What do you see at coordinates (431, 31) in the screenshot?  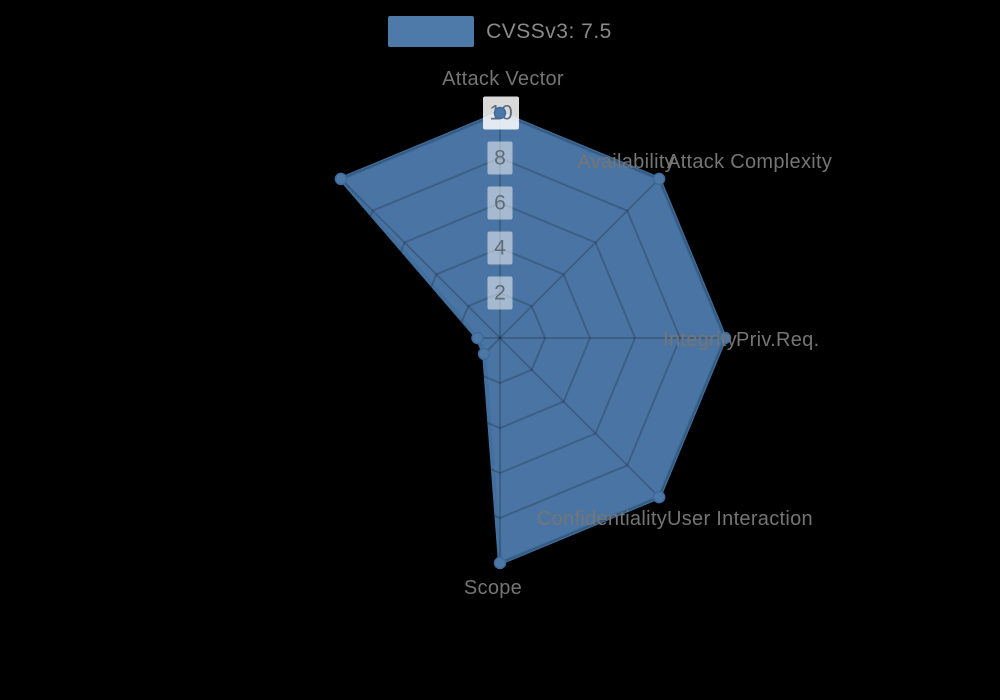 I see `legend-swatch` at bounding box center [431, 31].